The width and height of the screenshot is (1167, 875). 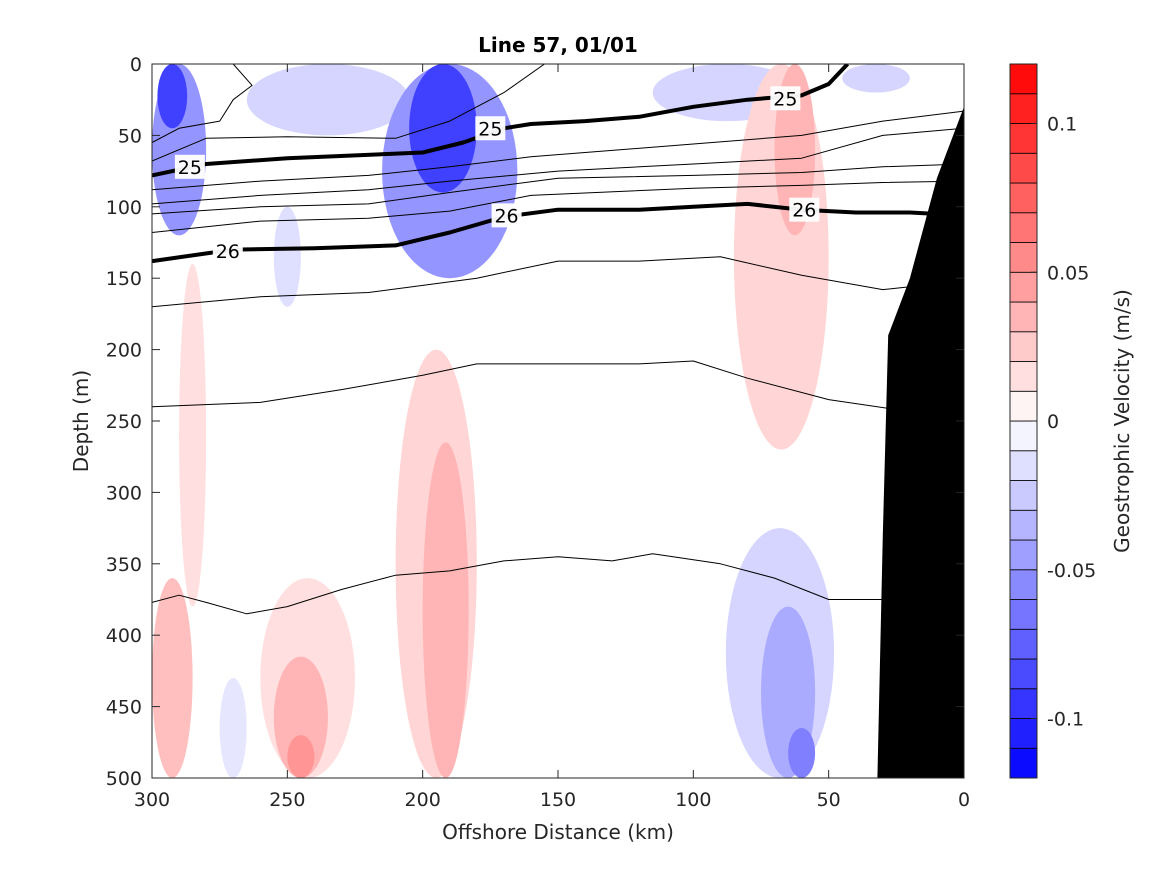 I want to click on y-tick-label-0: 0, so click(x=136, y=65).